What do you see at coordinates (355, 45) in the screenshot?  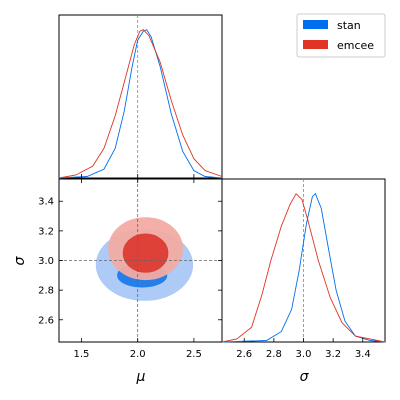 I see `legend-label-emcee: emcee` at bounding box center [355, 45].